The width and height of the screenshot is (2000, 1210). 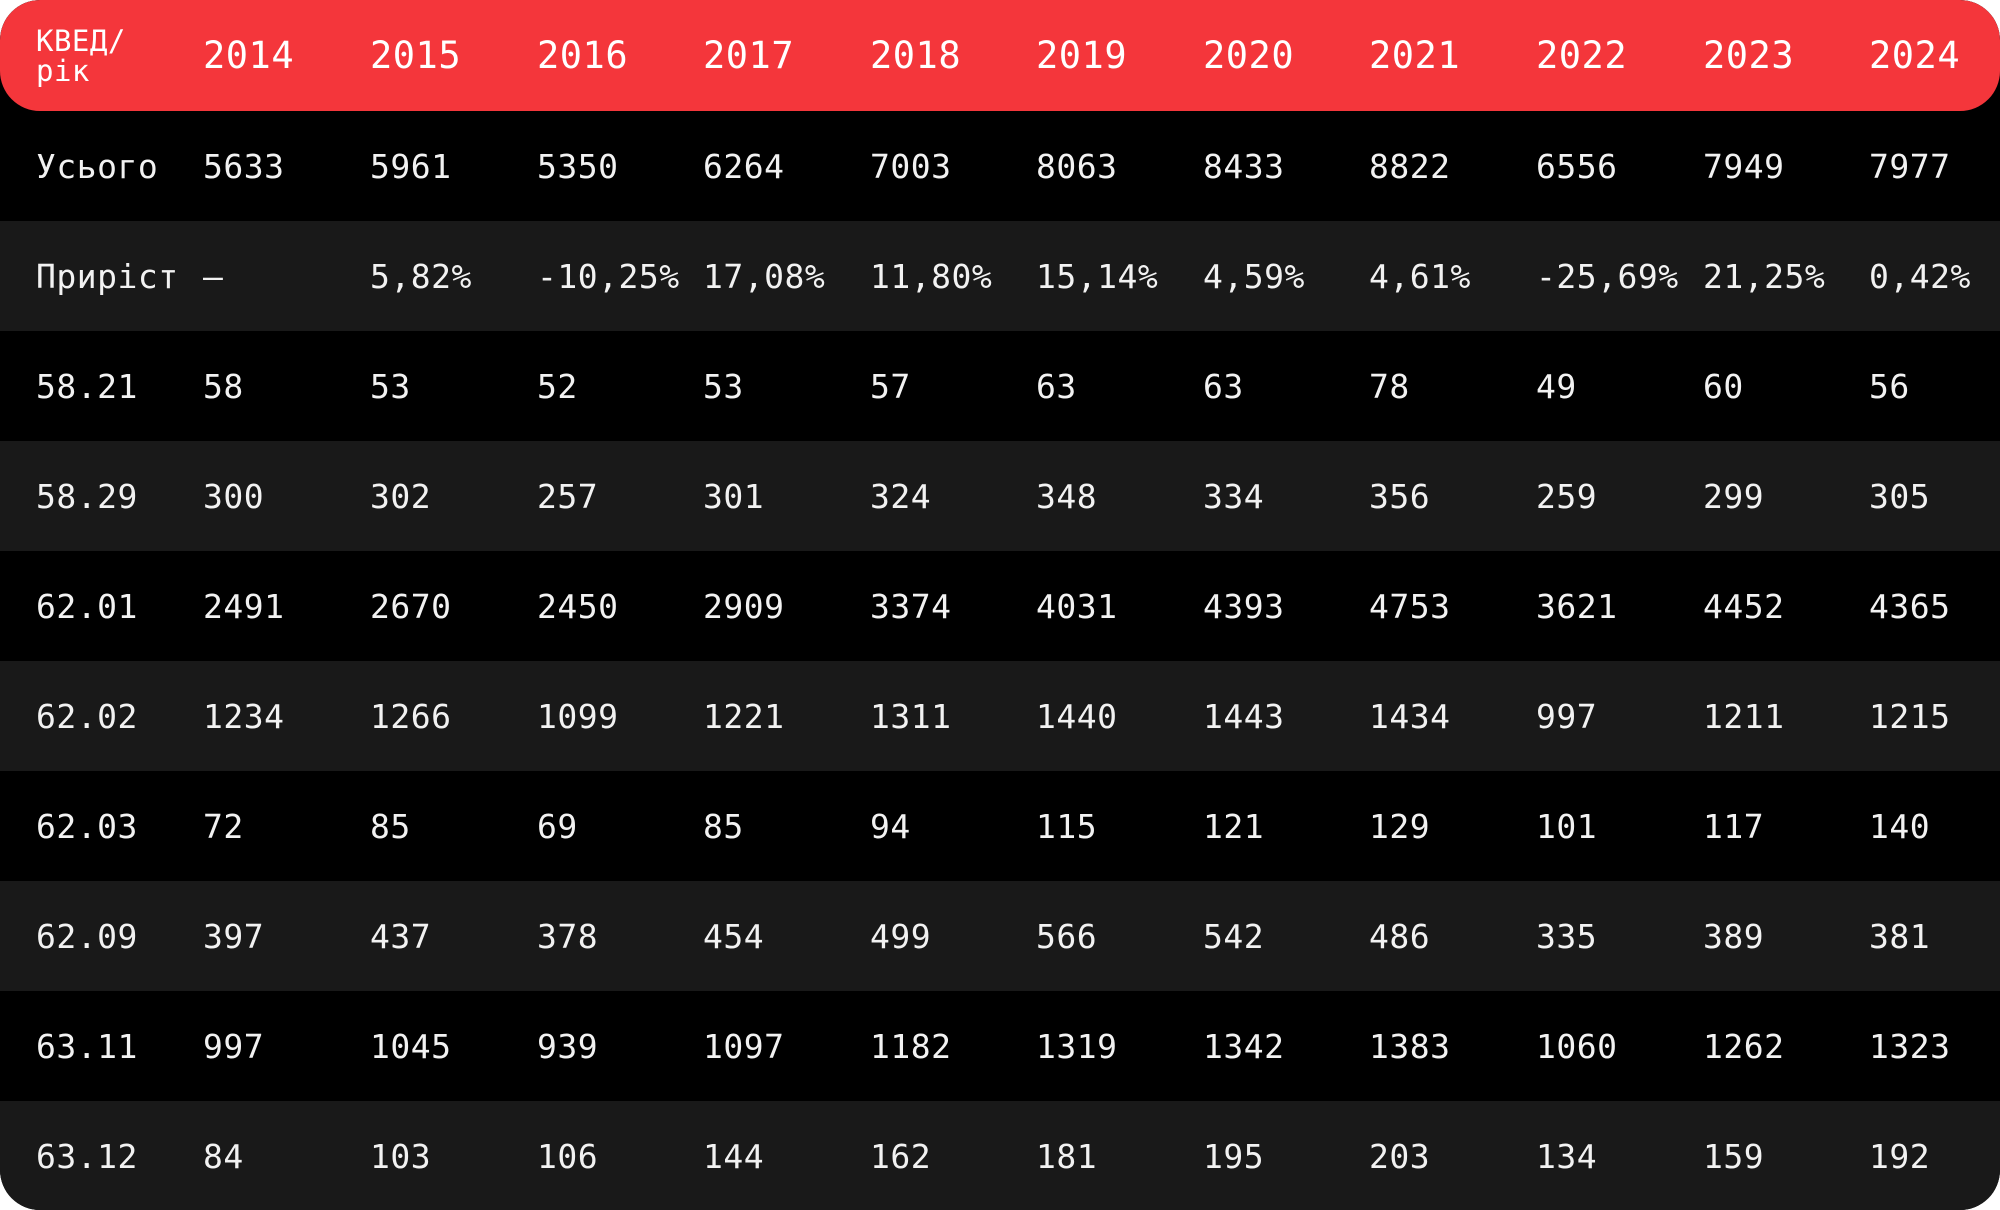 I want to click on column-header: 2021, so click(x=1415, y=55).